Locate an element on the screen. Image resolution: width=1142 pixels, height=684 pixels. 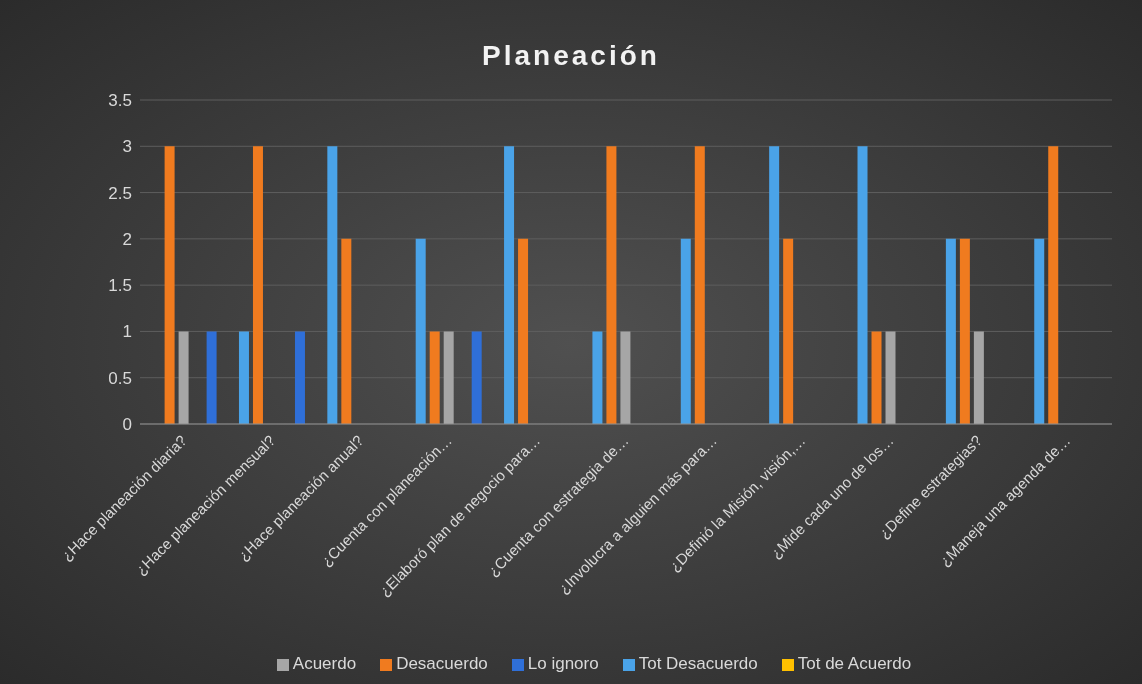
y-tick-label: 3.5 is located at coordinates (120, 101).